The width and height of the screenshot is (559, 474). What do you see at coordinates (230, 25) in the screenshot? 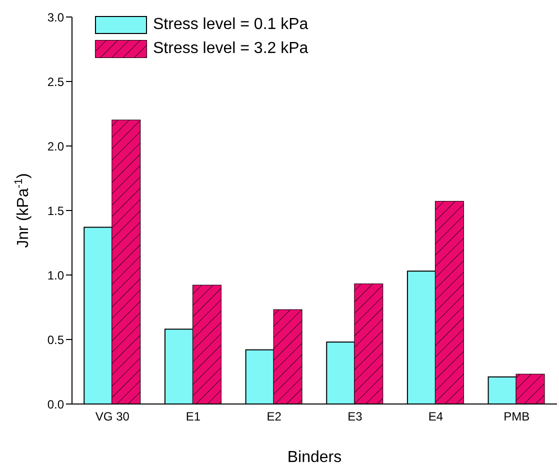
I see `legend-label: Stress level = 0.1 kPa` at bounding box center [230, 25].